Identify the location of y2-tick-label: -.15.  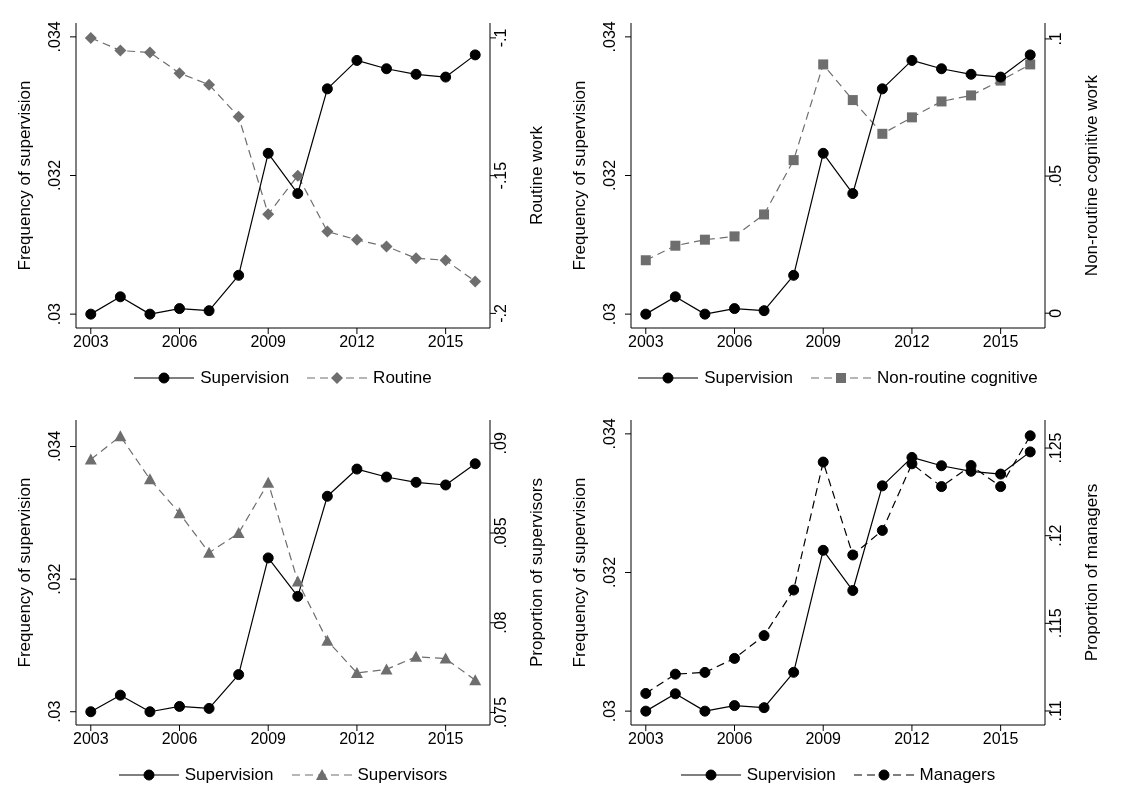
(500, 175).